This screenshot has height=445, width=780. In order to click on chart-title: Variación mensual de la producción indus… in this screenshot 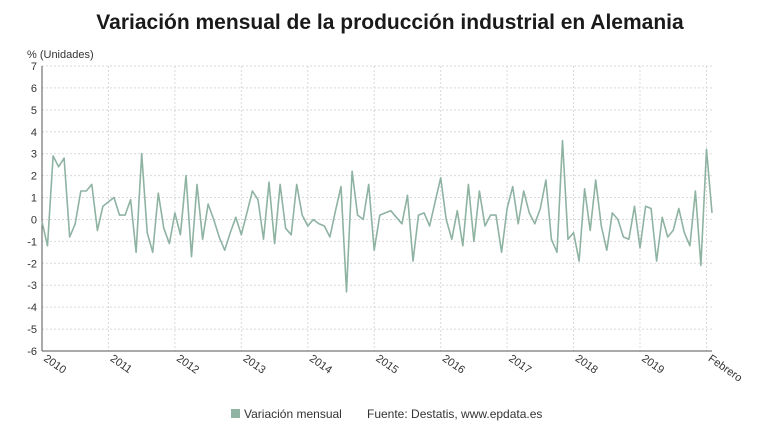, I will do `click(390, 22)`.